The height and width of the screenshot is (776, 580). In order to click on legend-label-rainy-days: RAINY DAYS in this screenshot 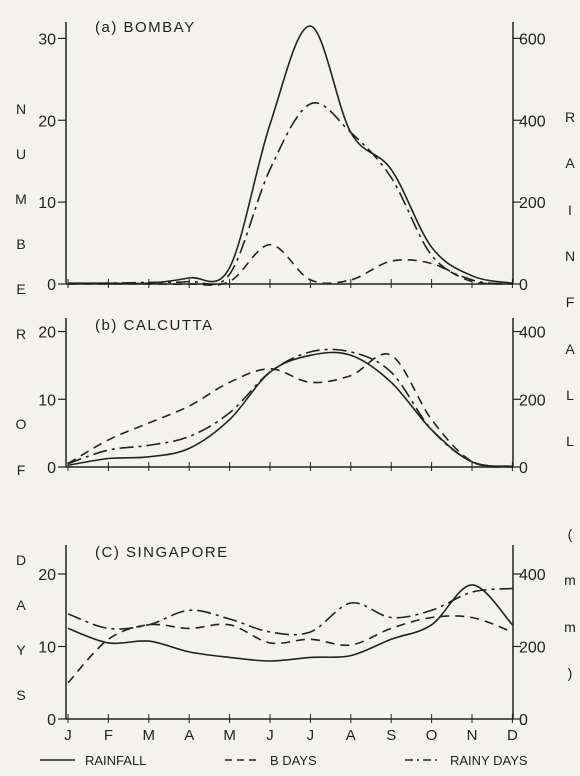, I will do `click(489, 760)`.